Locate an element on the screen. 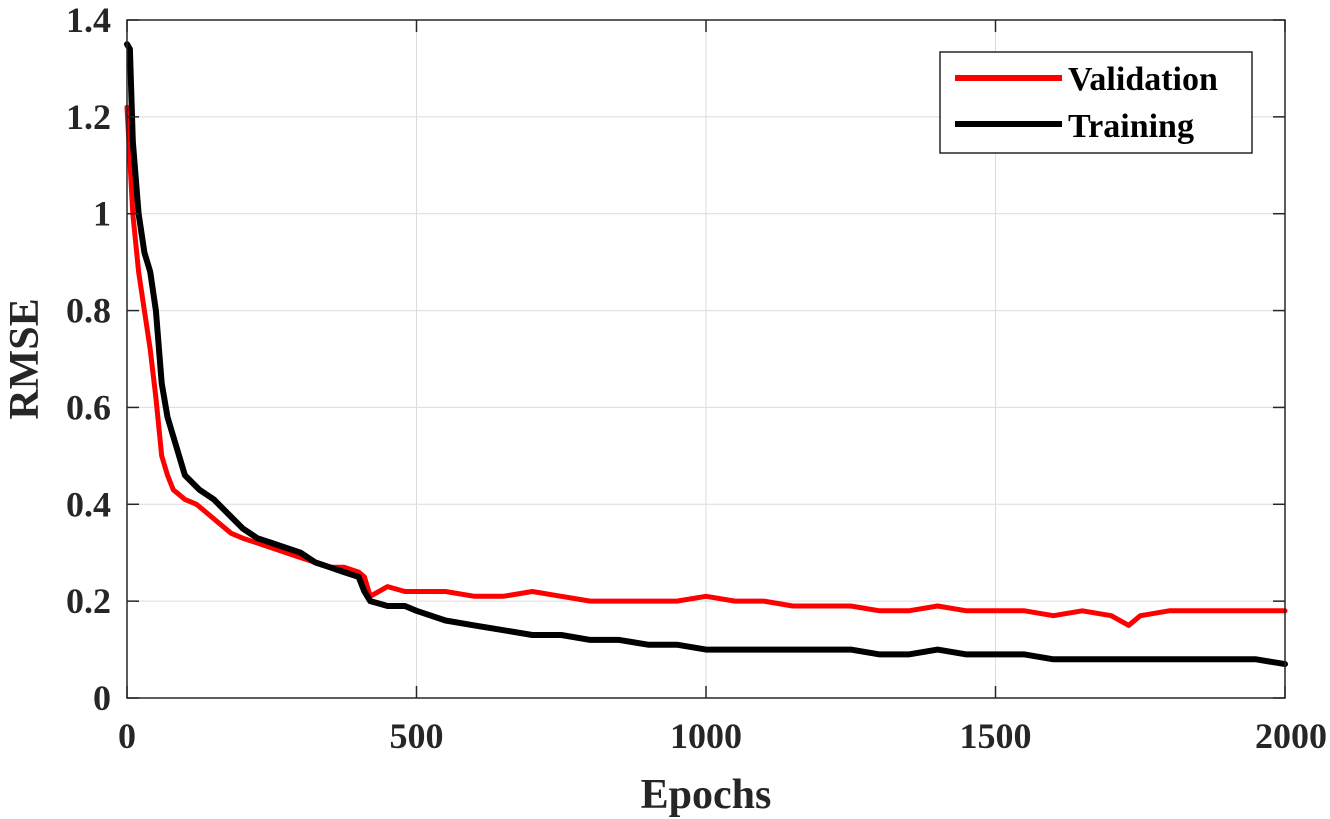 This screenshot has height=819, width=1330. x-tick-label: 500 is located at coordinates (417, 736).